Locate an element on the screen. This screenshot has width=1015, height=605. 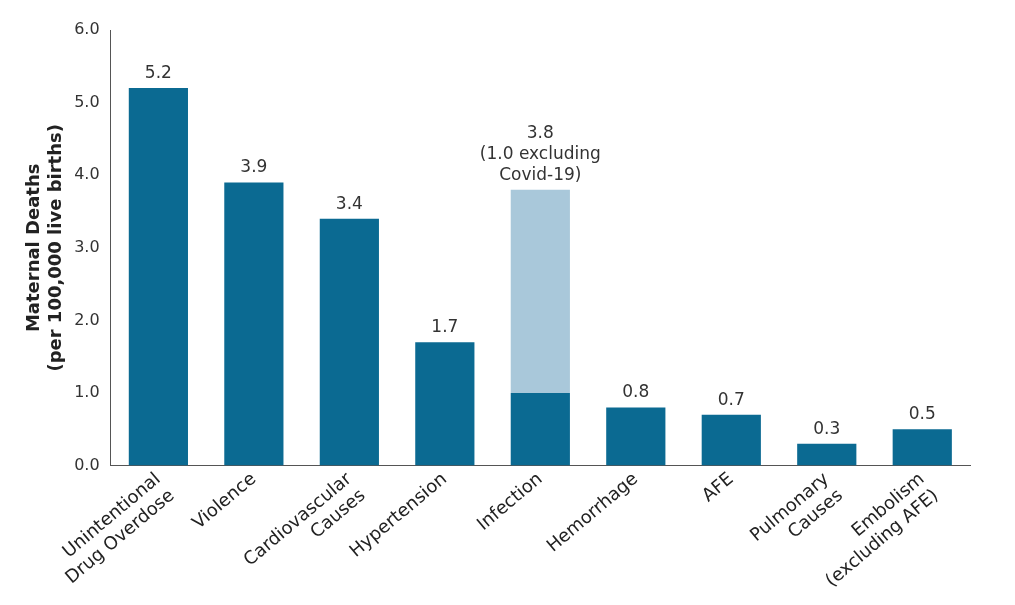
total-label: 3.8 (1.0 excluding Covid-19) is located at coordinates (540, 152).